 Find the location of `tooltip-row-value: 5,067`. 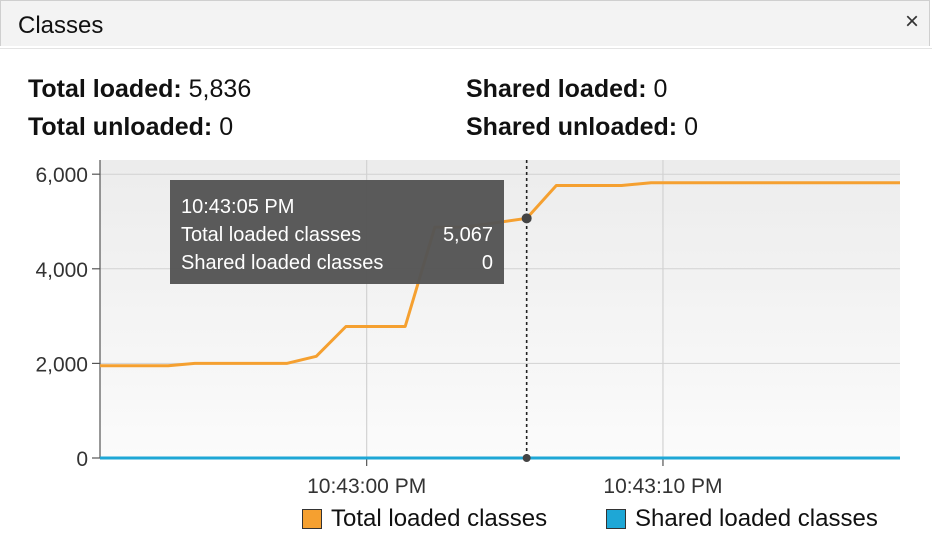

tooltip-row-value: 5,067 is located at coordinates (468, 235).